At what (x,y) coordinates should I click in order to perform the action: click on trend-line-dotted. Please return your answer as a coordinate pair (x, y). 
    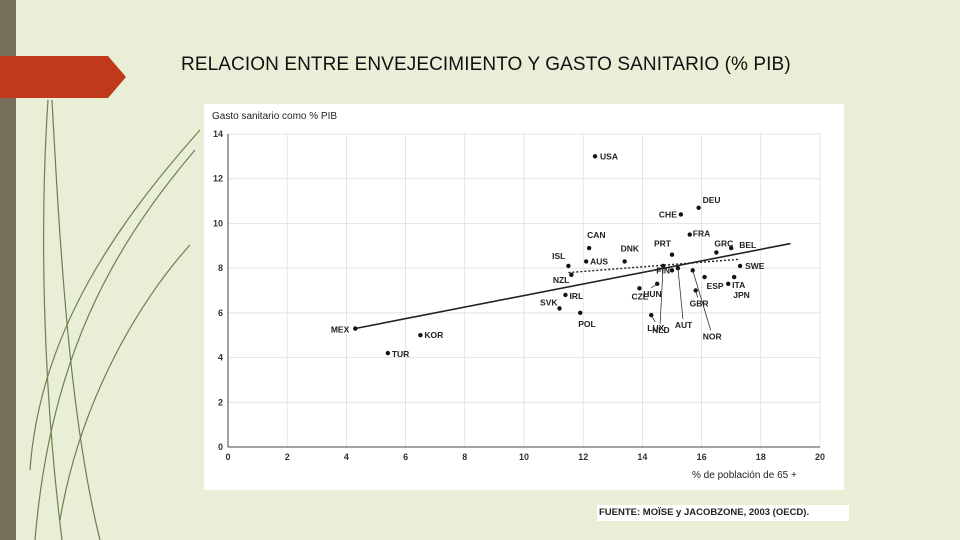
    Looking at the image, I should click on (654, 266).